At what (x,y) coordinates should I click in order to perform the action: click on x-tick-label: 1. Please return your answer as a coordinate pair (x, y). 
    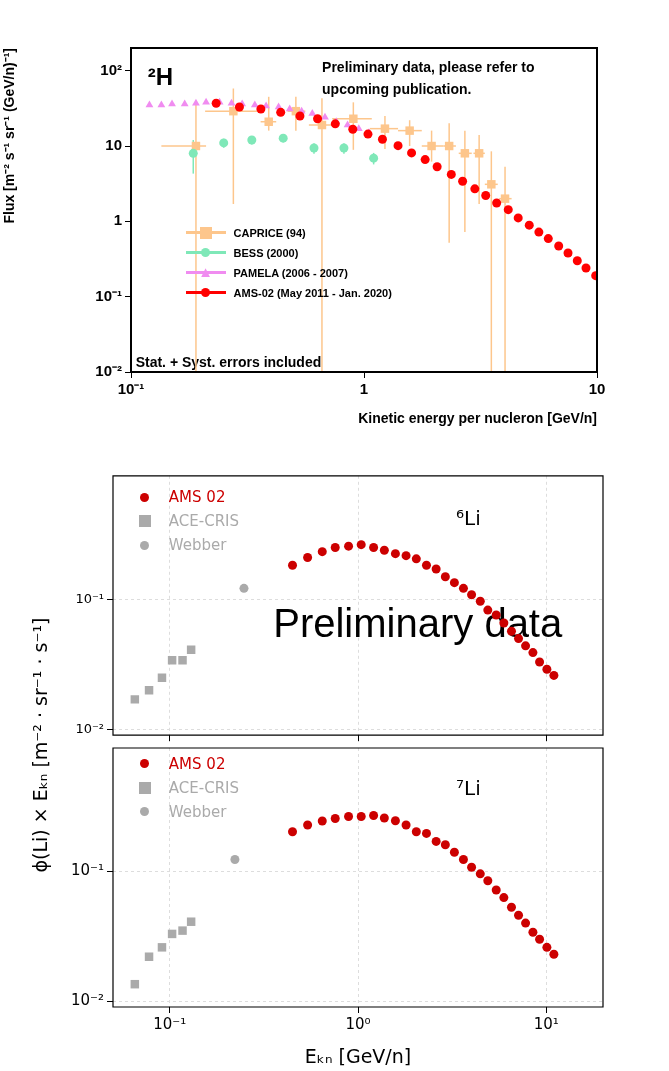
    Looking at the image, I should click on (364, 389).